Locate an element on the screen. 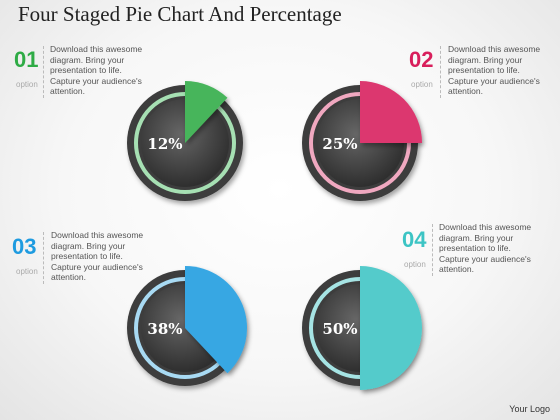 The width and height of the screenshot is (560, 420). stage-3-pie: 38% is located at coordinates (185, 328).